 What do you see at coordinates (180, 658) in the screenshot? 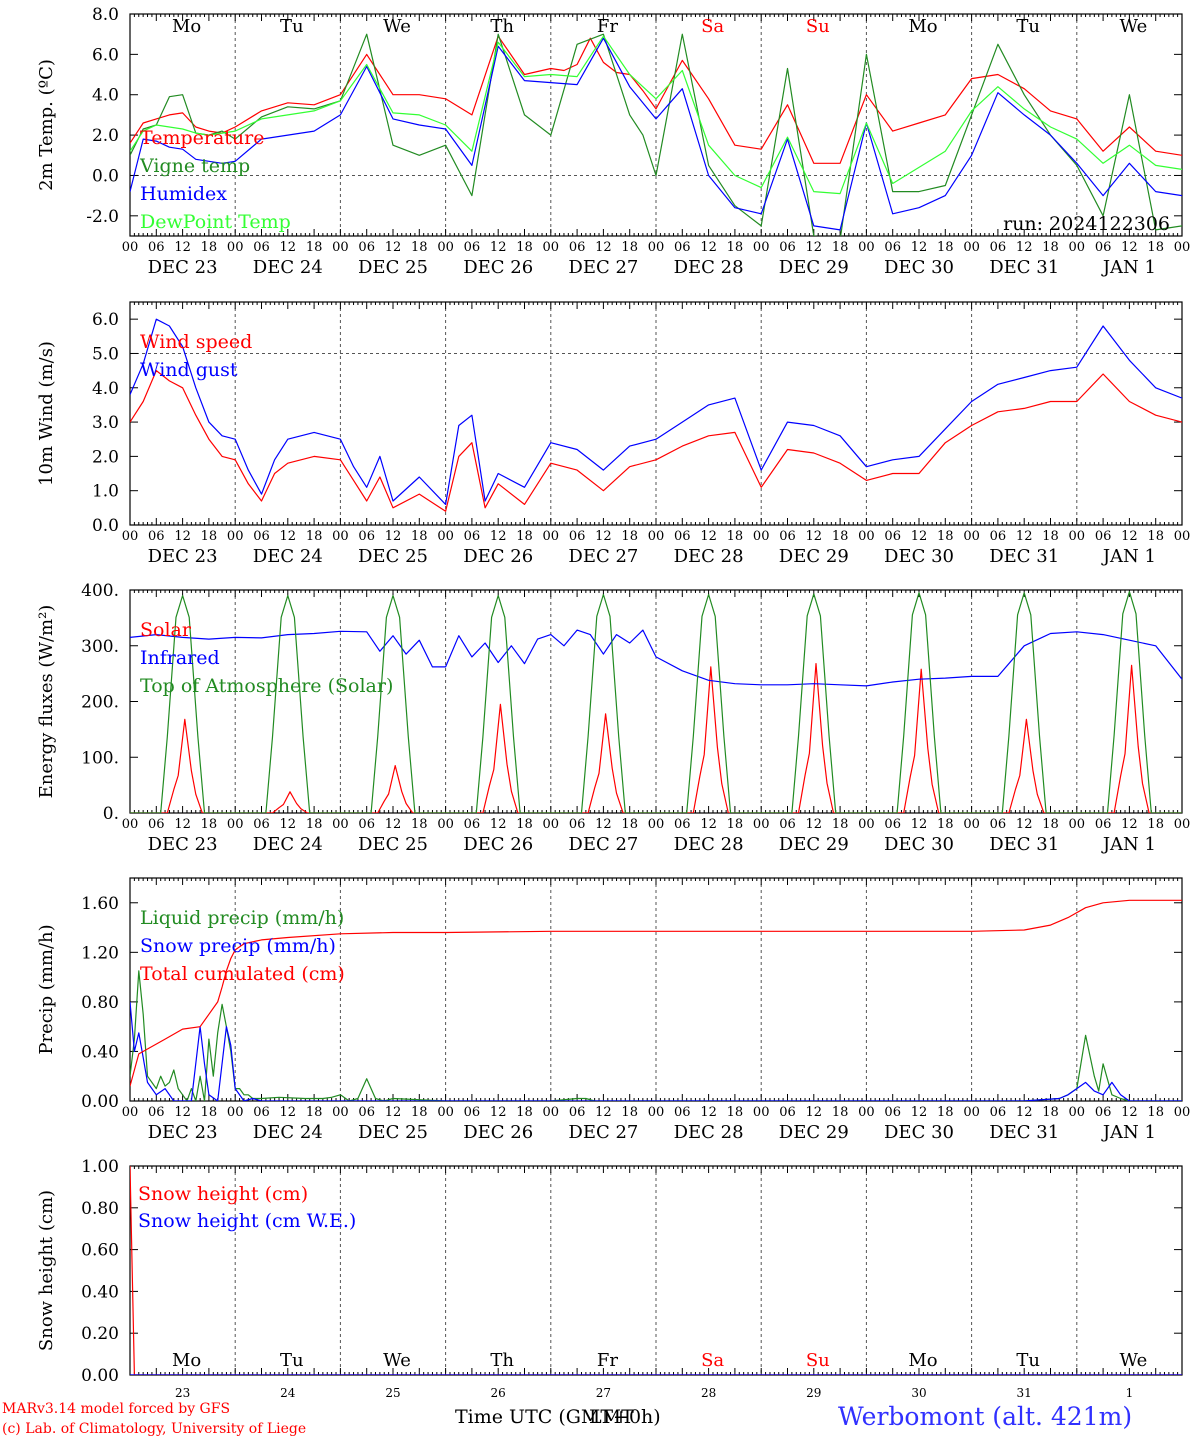
I see `legend-entry: Infrared` at bounding box center [180, 658].